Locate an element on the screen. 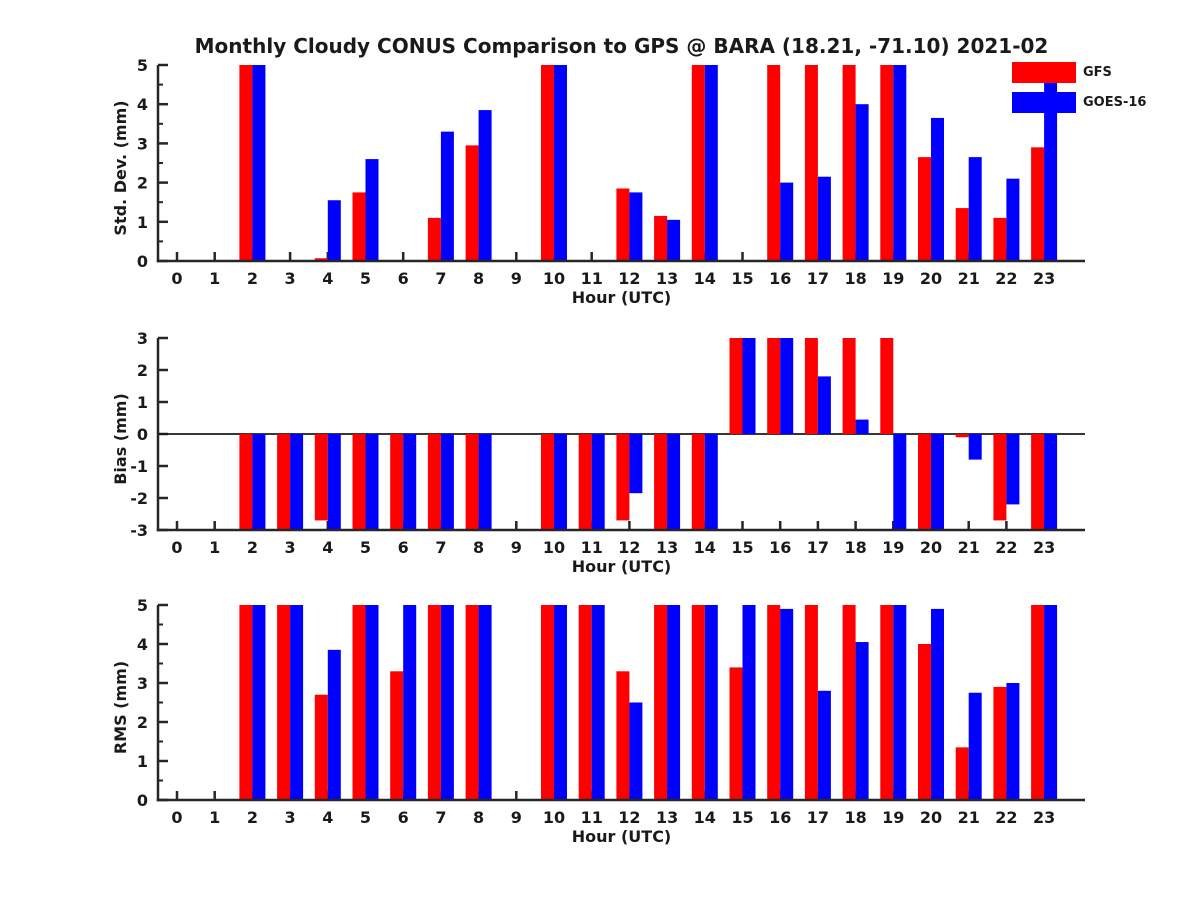 The height and width of the screenshot is (900, 1200). y-tick-label: 3 is located at coordinates (142, 143).